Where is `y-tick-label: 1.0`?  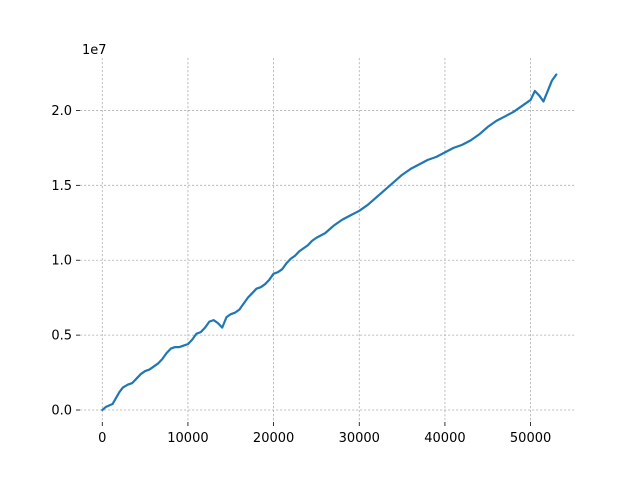
y-tick-label: 1.0 is located at coordinates (61, 261).